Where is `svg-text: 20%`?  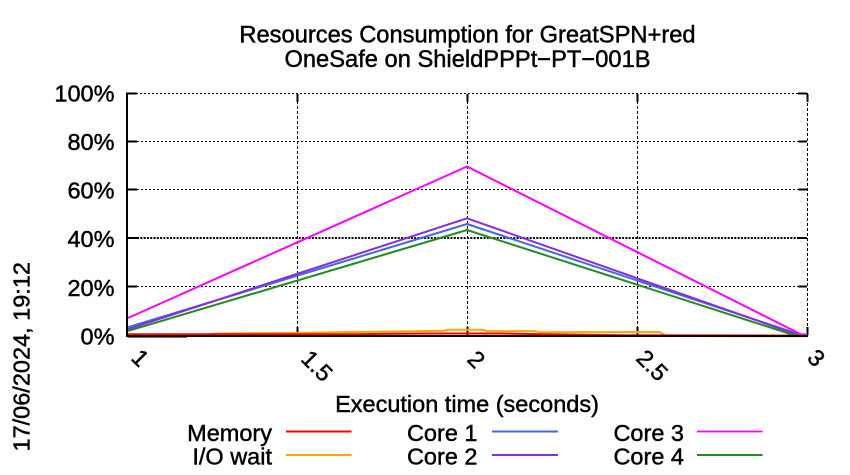
svg-text: 20% is located at coordinates (90, 288).